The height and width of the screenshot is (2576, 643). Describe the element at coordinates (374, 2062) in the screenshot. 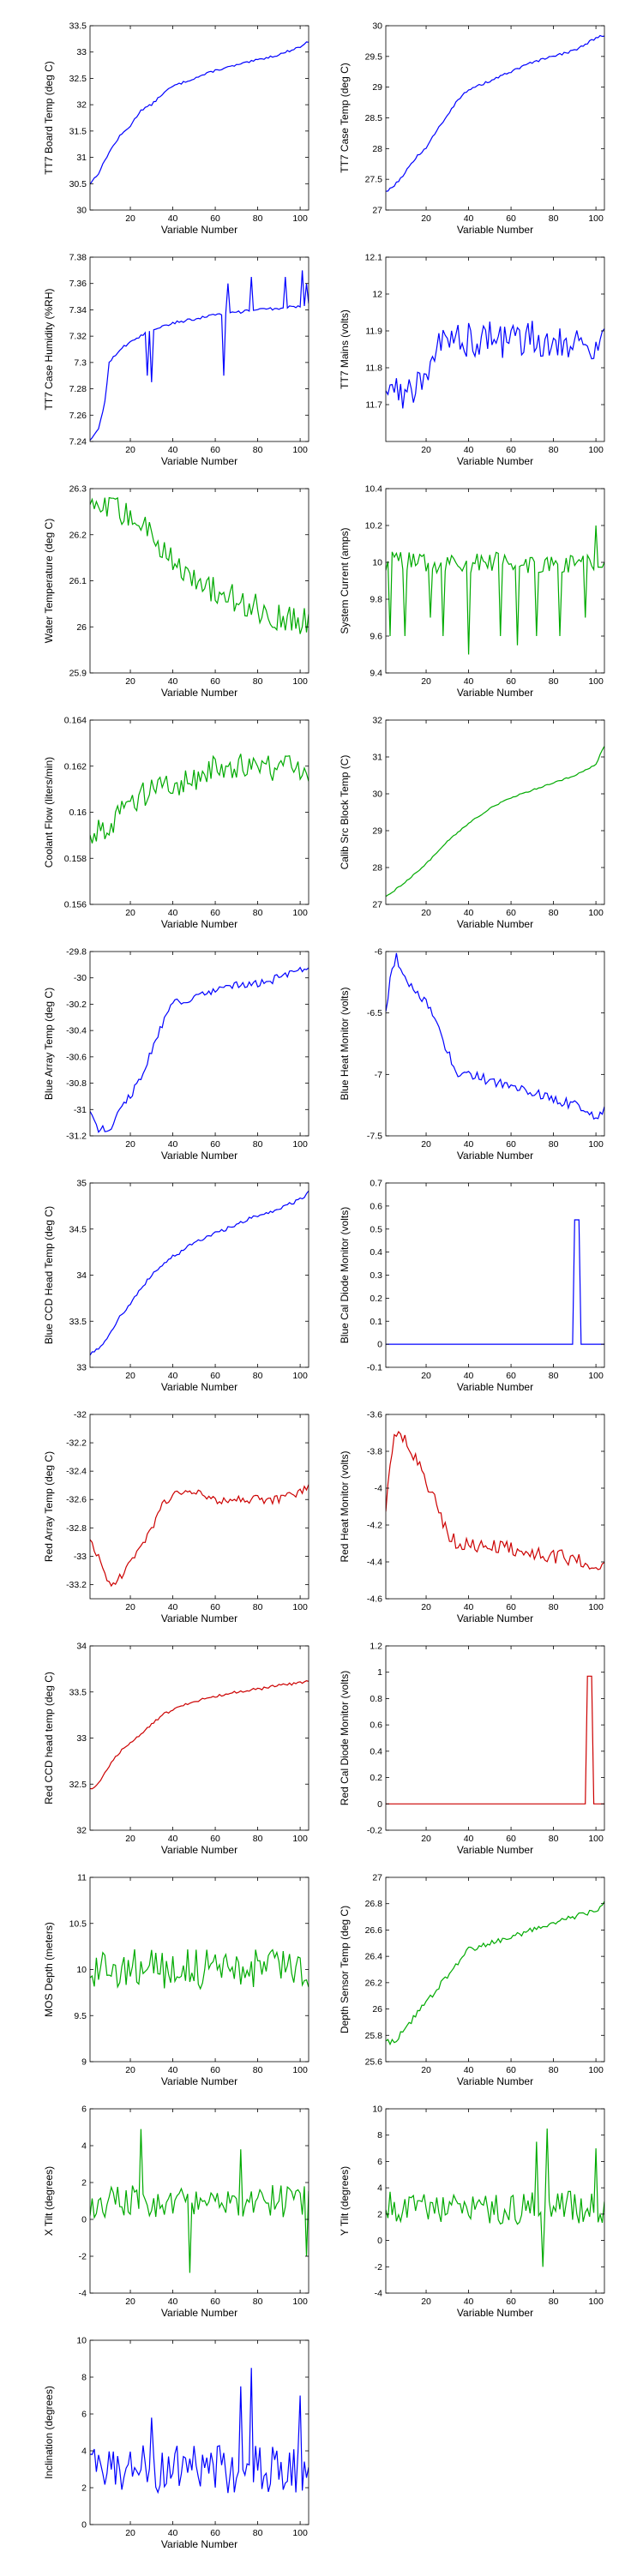

I see `y-tick-label: 25.6` at that location.